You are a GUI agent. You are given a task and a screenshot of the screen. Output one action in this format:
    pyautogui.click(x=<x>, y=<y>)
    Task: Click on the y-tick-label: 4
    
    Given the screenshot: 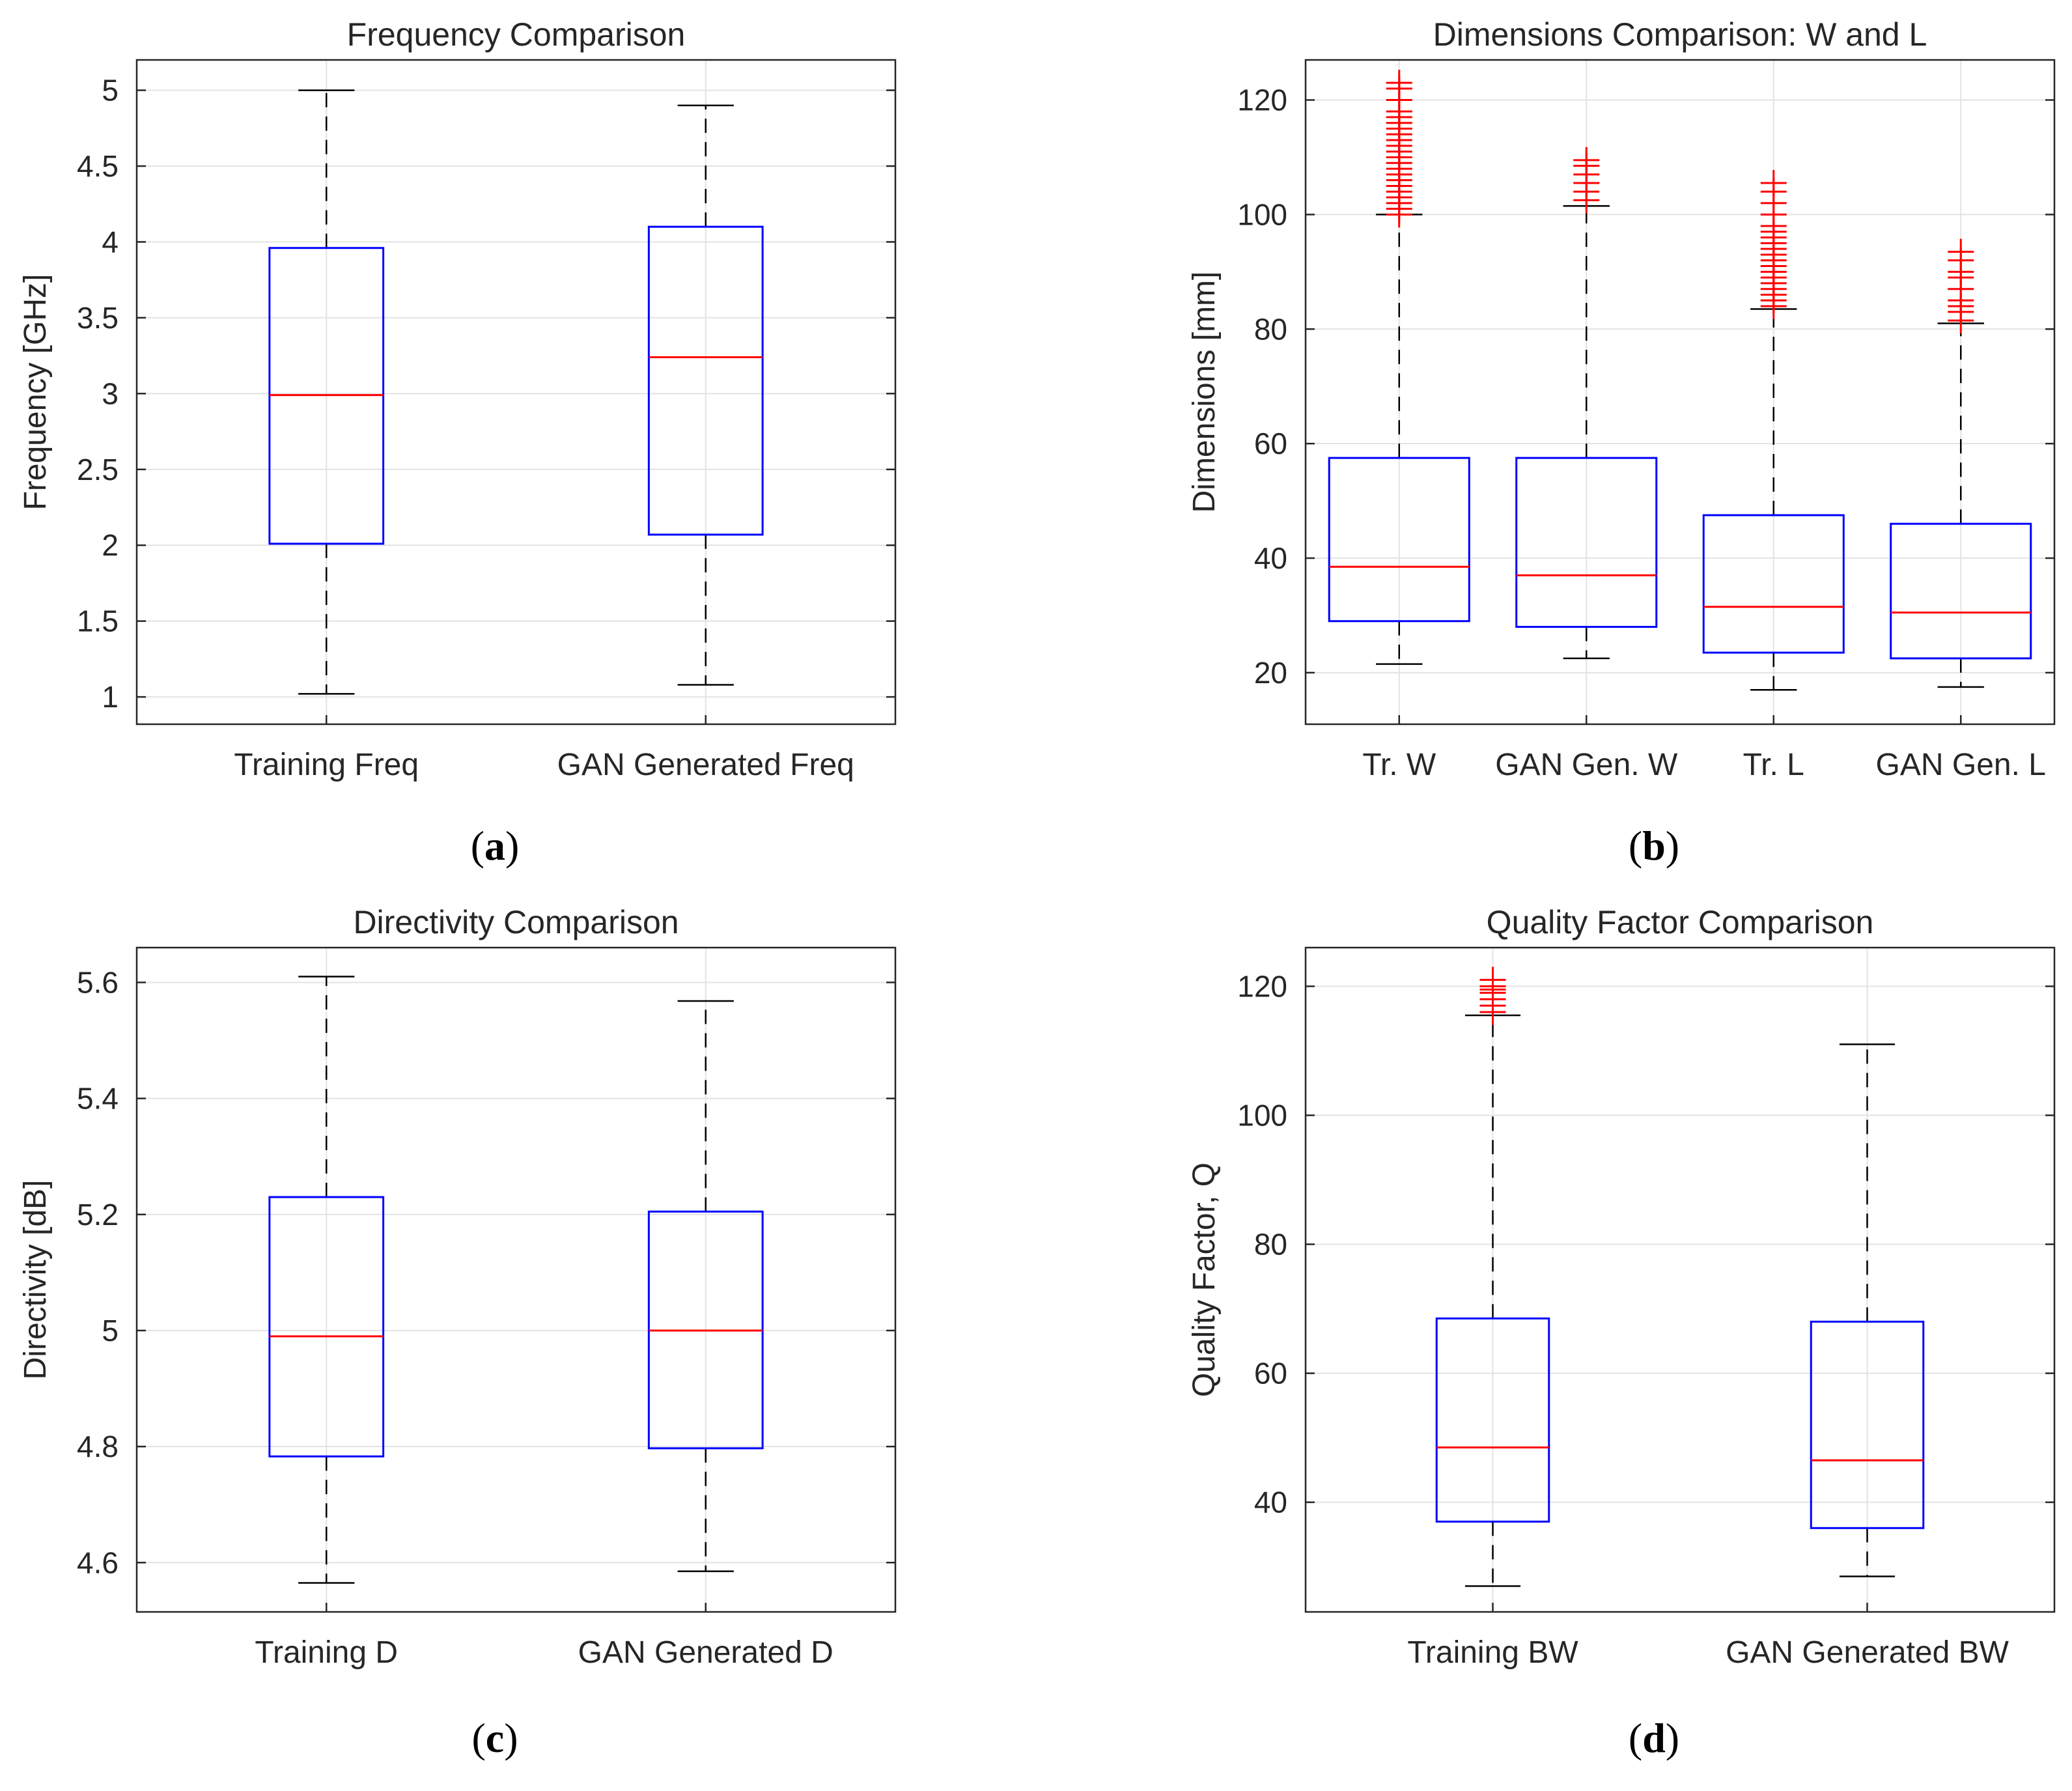 What is the action you would take?
    pyautogui.click(x=111, y=242)
    